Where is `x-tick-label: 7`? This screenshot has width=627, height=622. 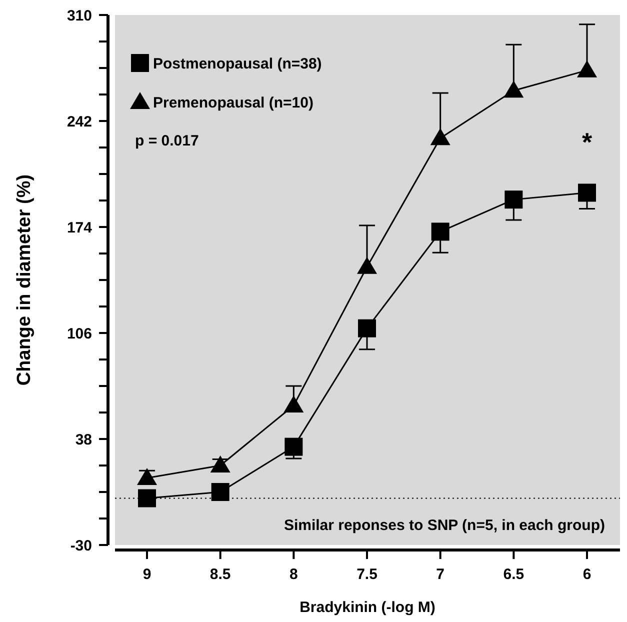 x-tick-label: 7 is located at coordinates (440, 574).